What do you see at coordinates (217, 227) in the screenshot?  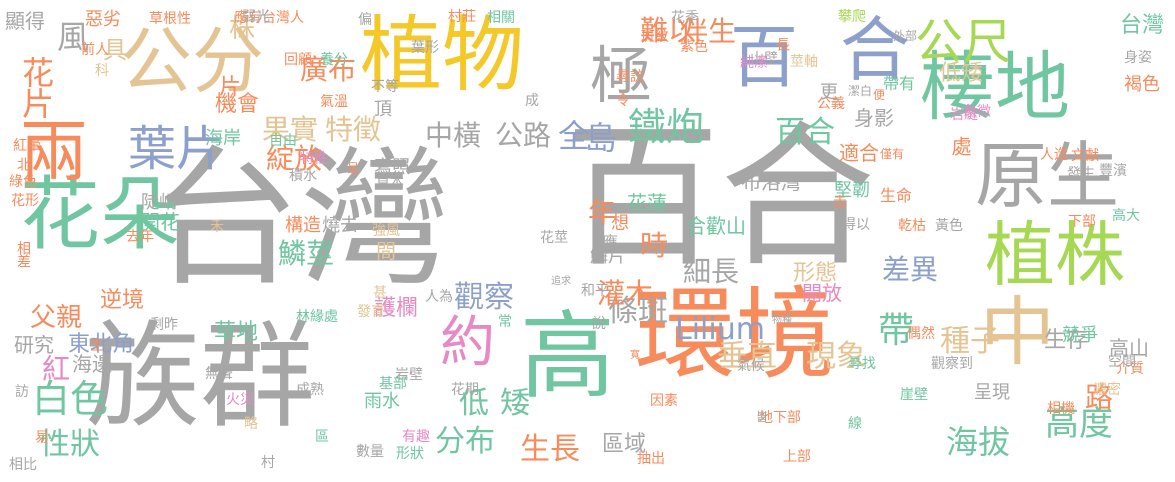 I see `cloud-word: 禾` at bounding box center [217, 227].